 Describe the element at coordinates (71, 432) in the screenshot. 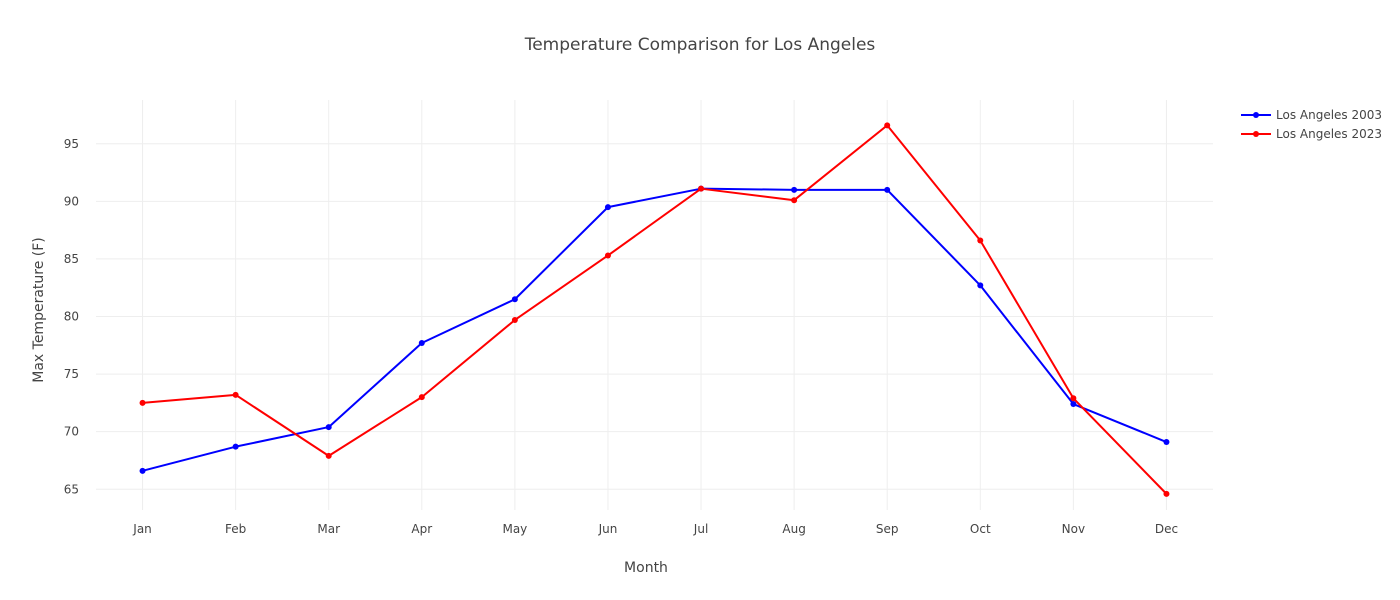

I see `y-tick-label: 70` at that location.